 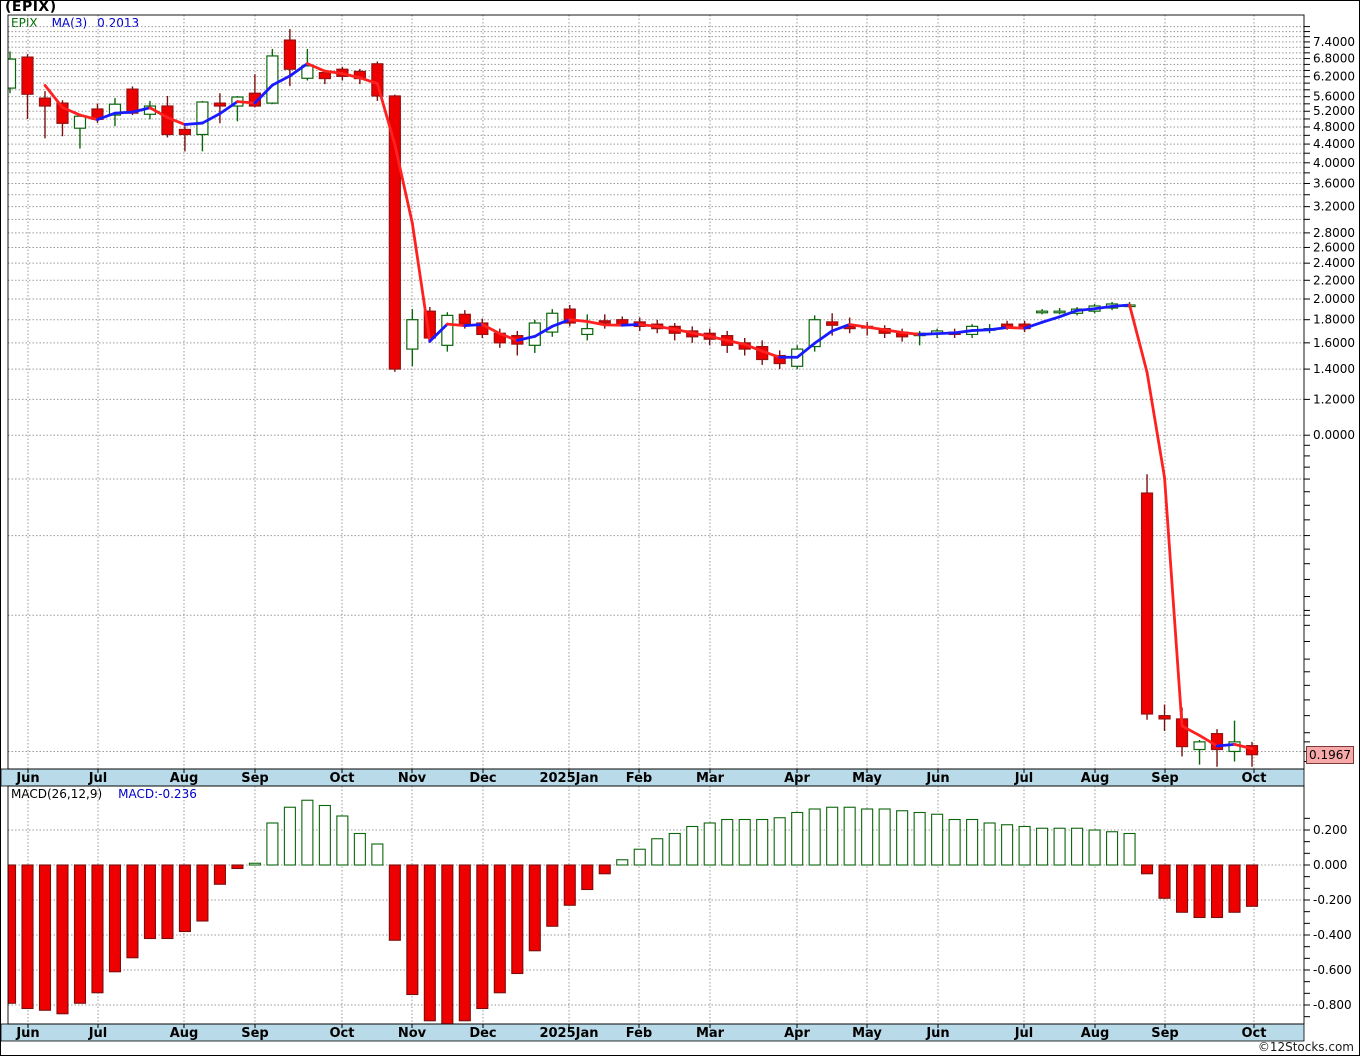 I want to click on month-label: May, so click(x=867, y=1033).